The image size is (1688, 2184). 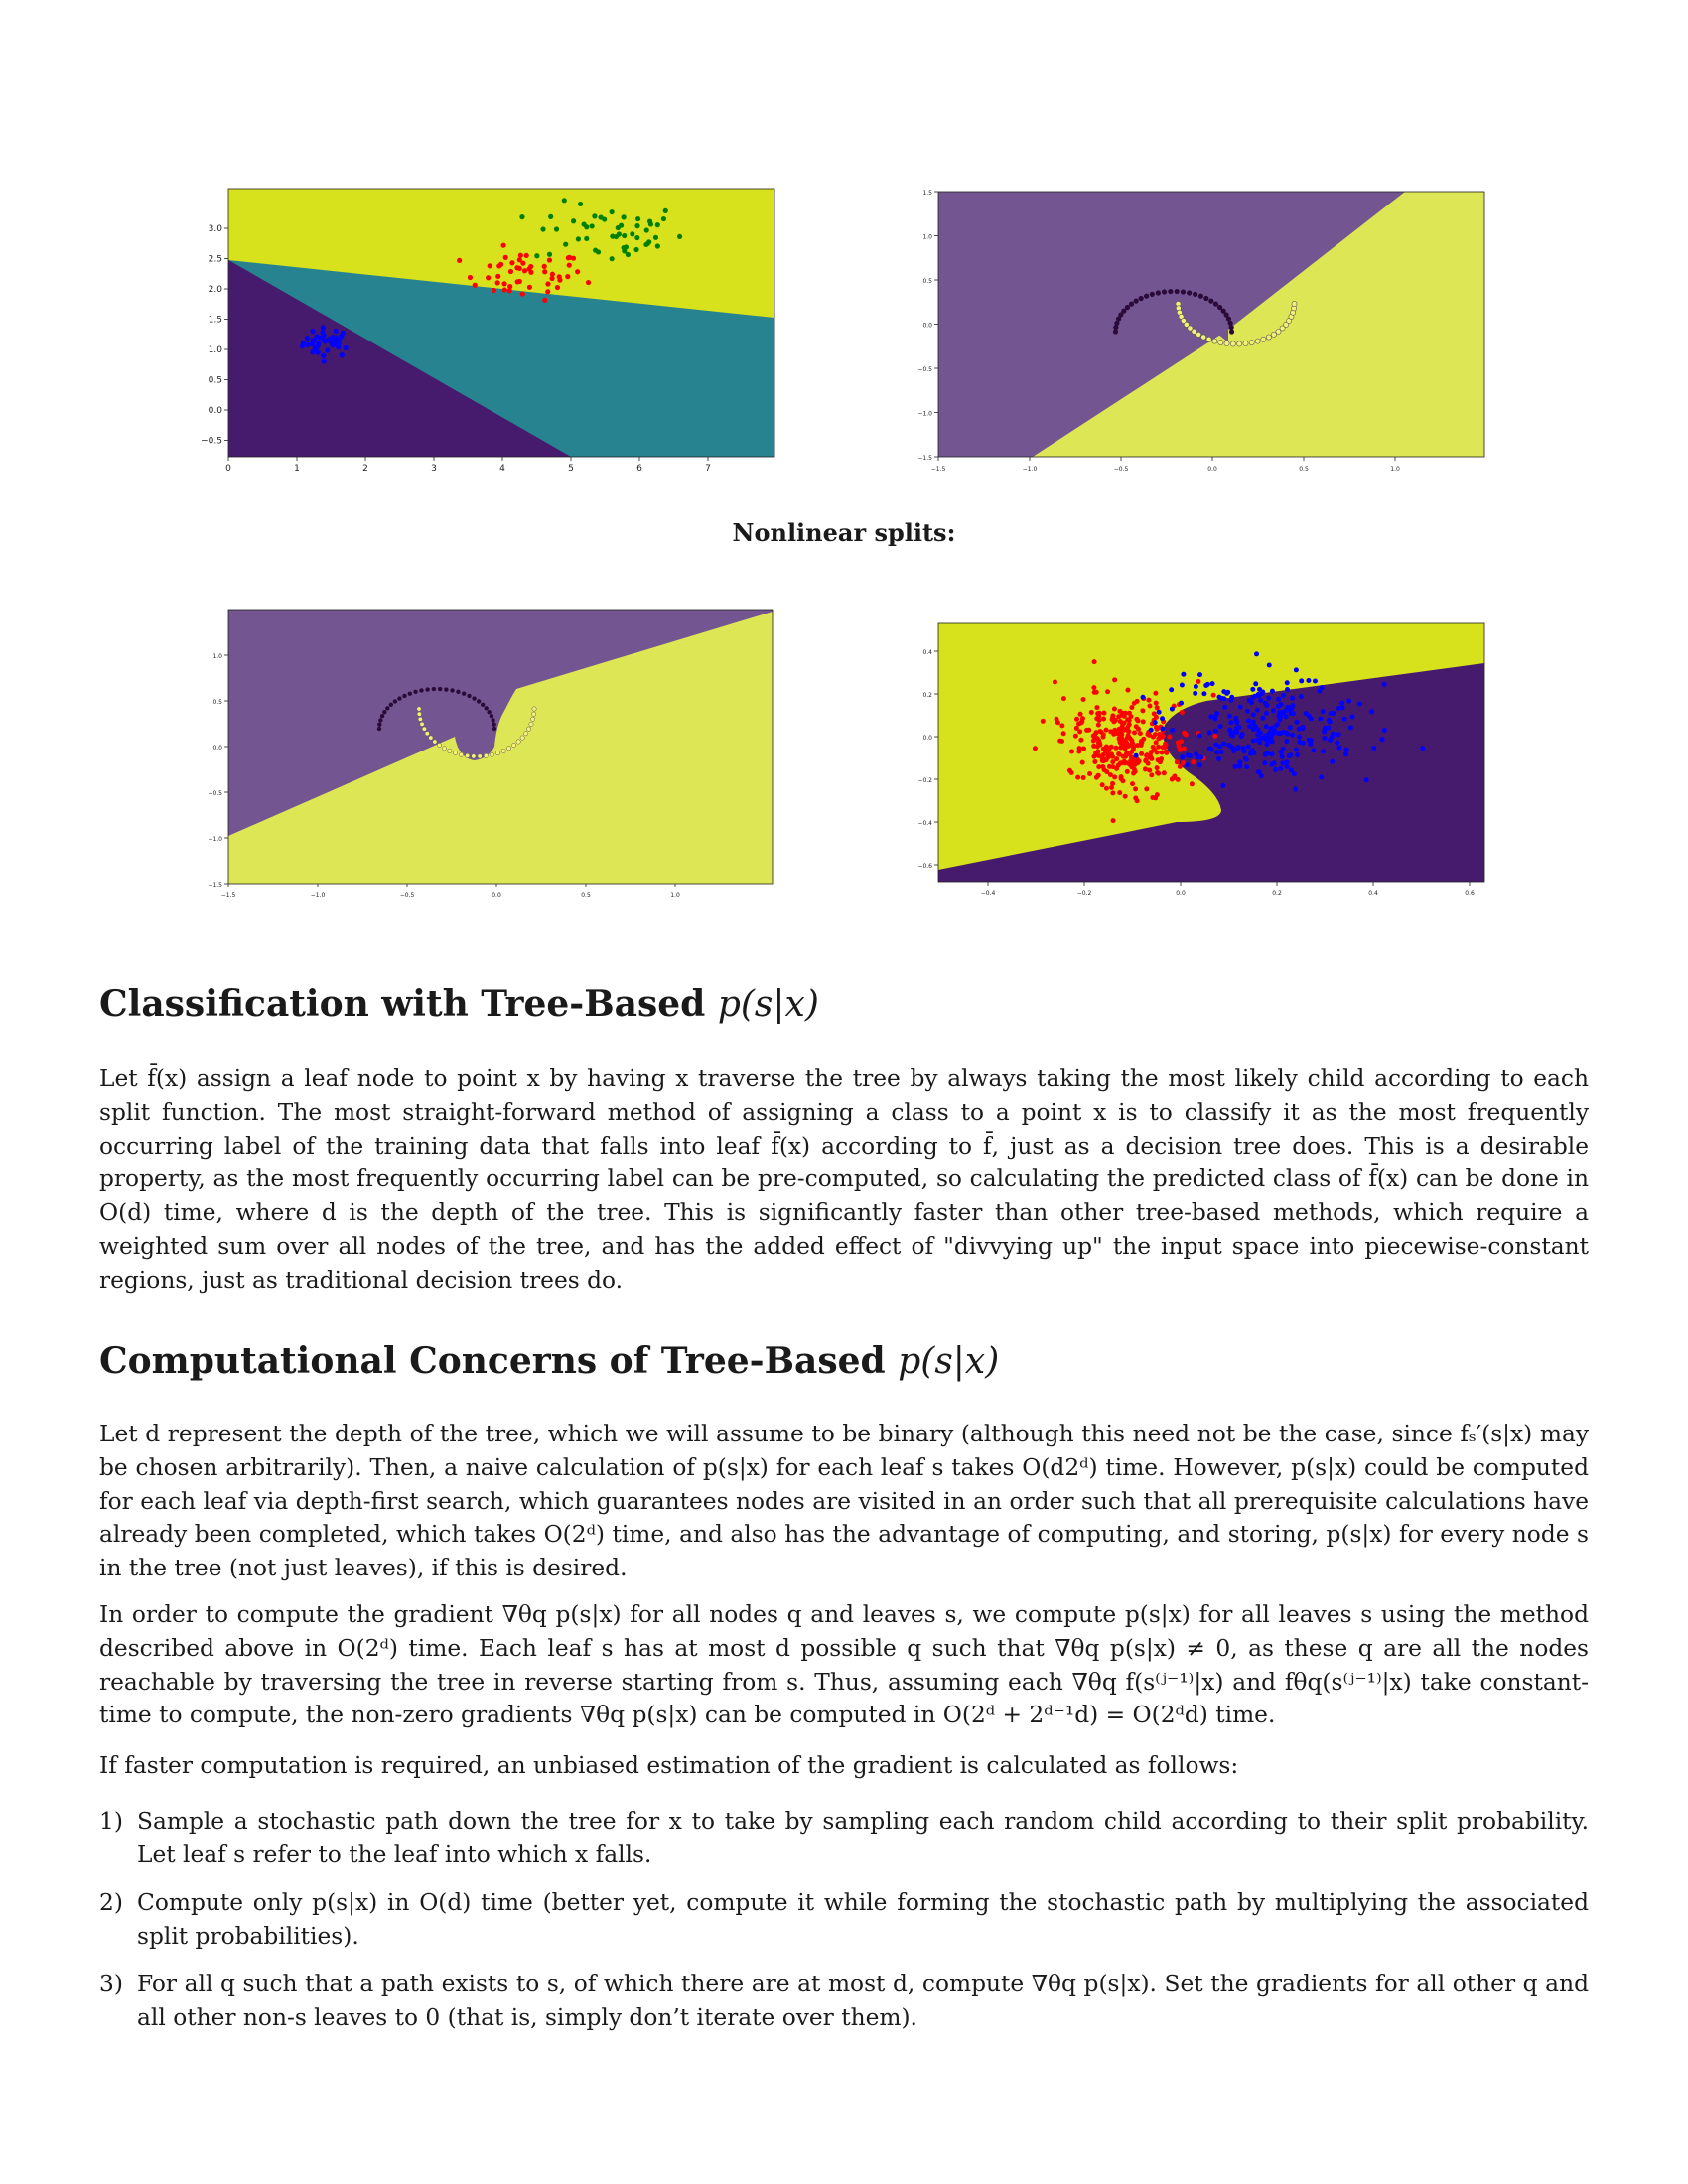 I want to click on x-tick-label: 3, so click(x=434, y=469).